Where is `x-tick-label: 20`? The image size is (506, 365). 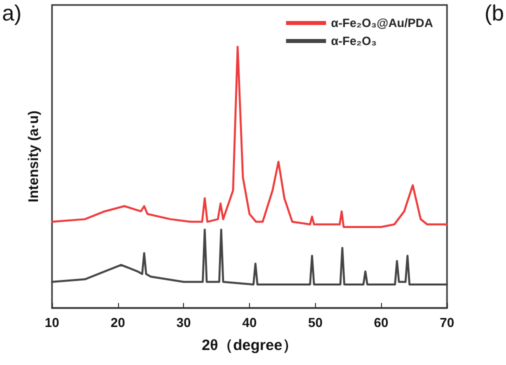 x-tick-label: 20 is located at coordinates (118, 322).